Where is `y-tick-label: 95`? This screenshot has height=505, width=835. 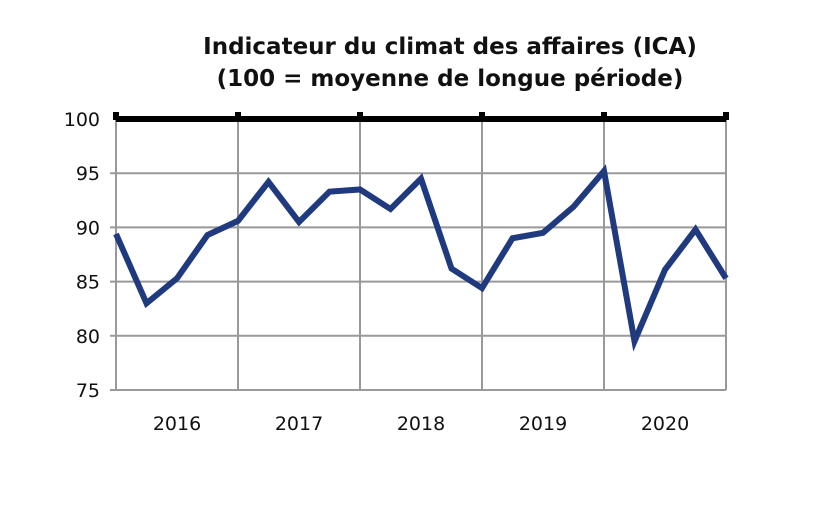
y-tick-label: 95 is located at coordinates (88, 174).